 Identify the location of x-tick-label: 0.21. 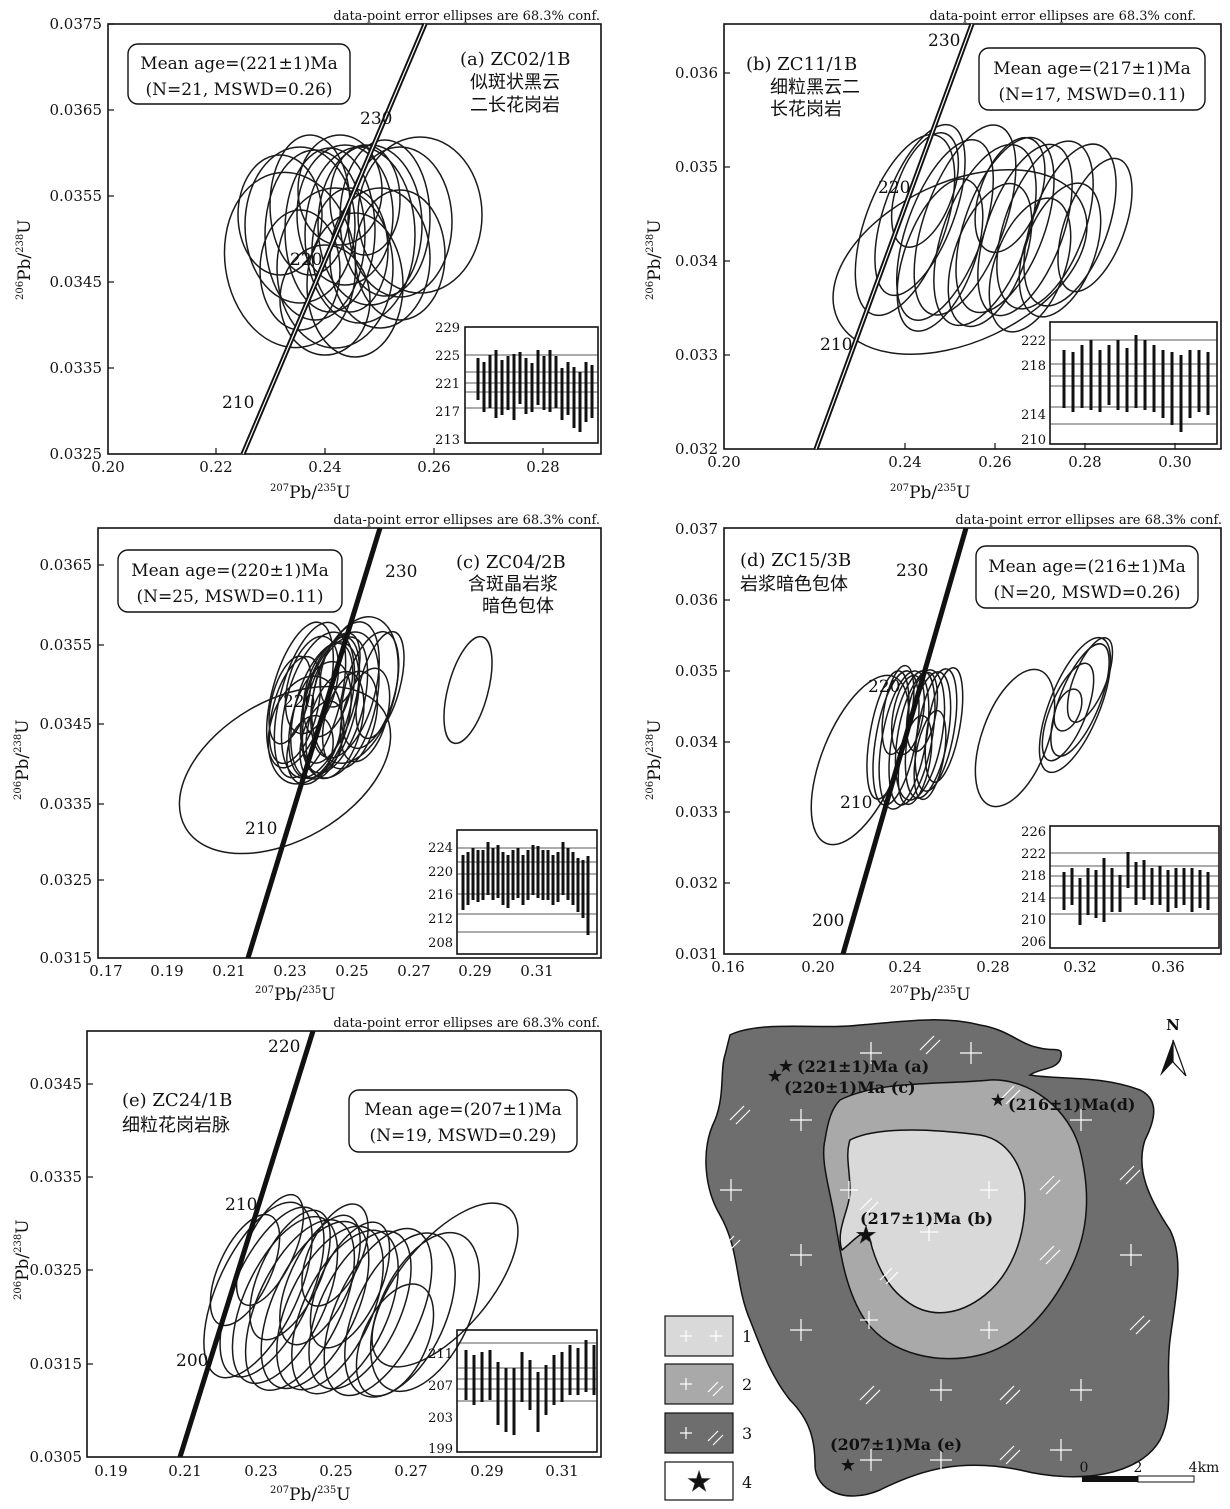
(228, 971).